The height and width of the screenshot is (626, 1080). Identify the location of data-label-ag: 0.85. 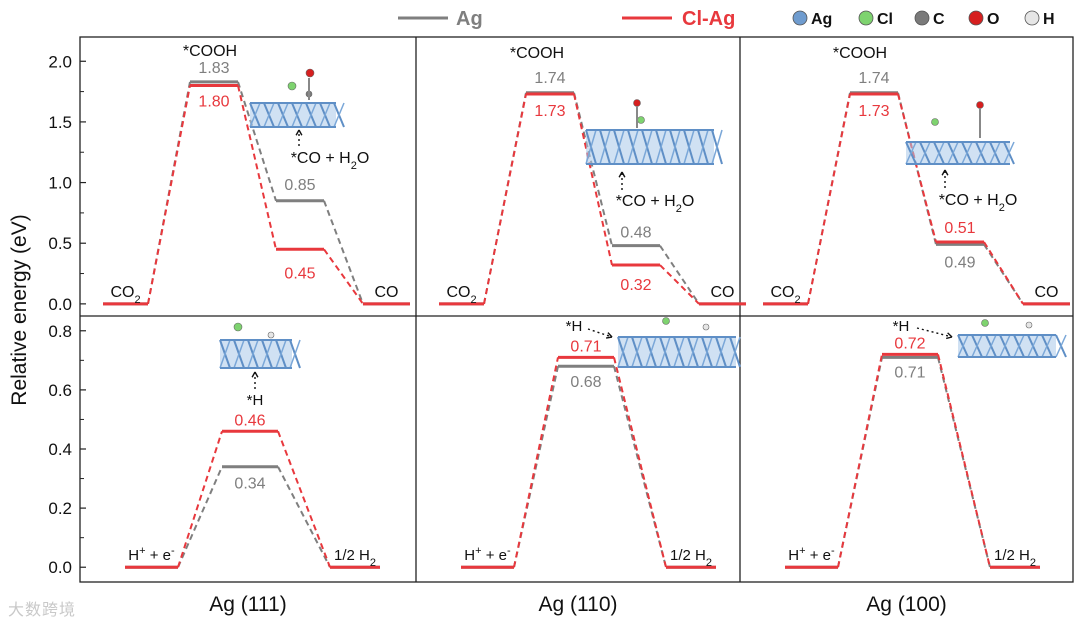
(299, 185).